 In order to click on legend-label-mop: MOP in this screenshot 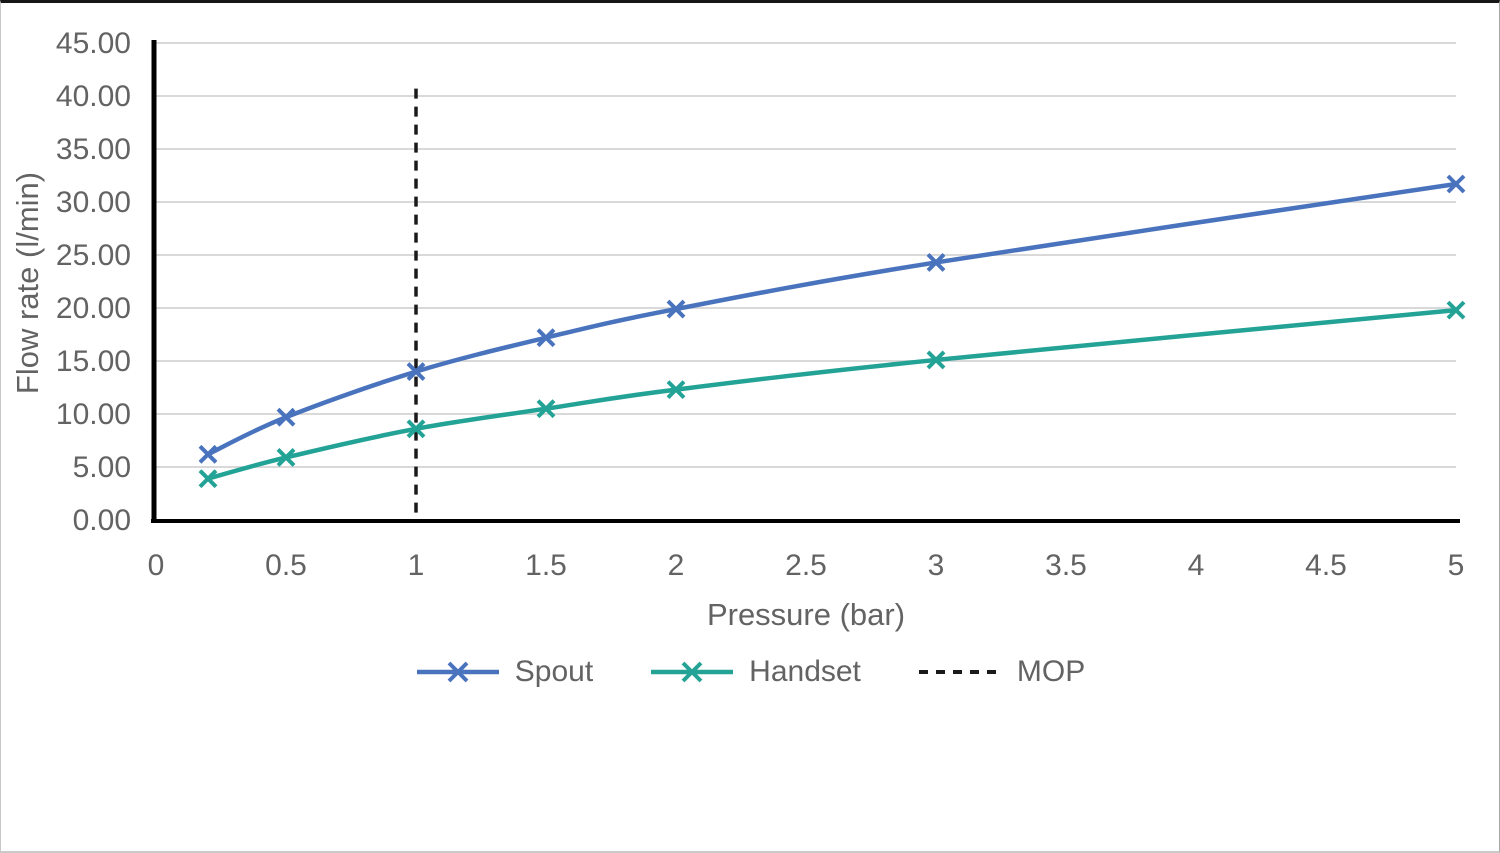, I will do `click(1051, 671)`.